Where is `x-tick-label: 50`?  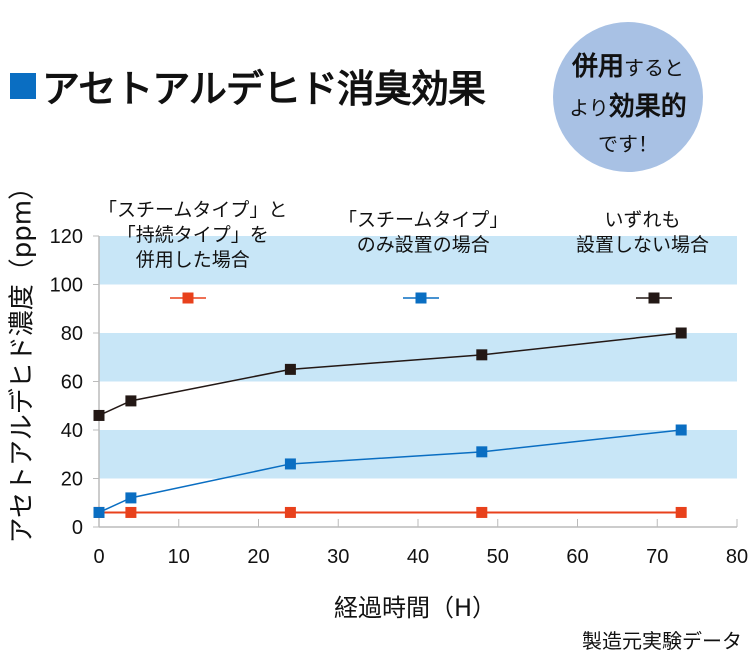 x-tick-label: 50 is located at coordinates (498, 557).